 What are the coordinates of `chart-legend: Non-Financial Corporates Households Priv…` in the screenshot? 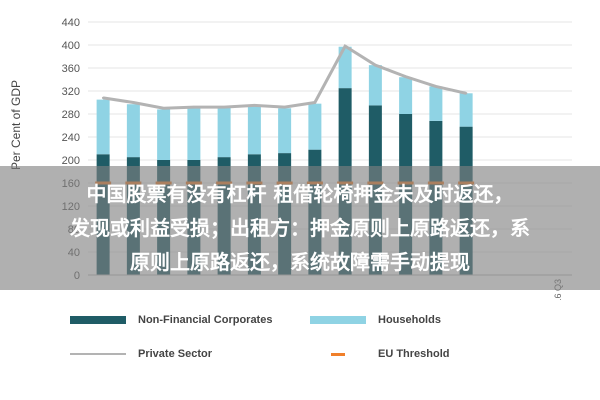 It's located at (300, 337).